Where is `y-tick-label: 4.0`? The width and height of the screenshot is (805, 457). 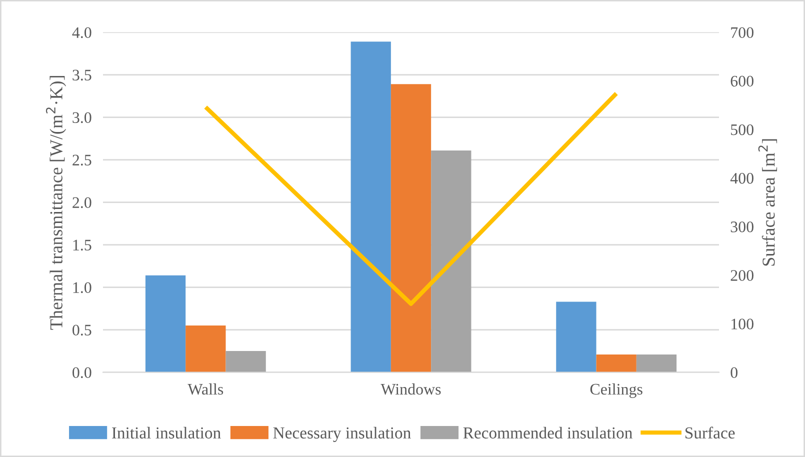
y-tick-label: 4.0 is located at coordinates (82, 32).